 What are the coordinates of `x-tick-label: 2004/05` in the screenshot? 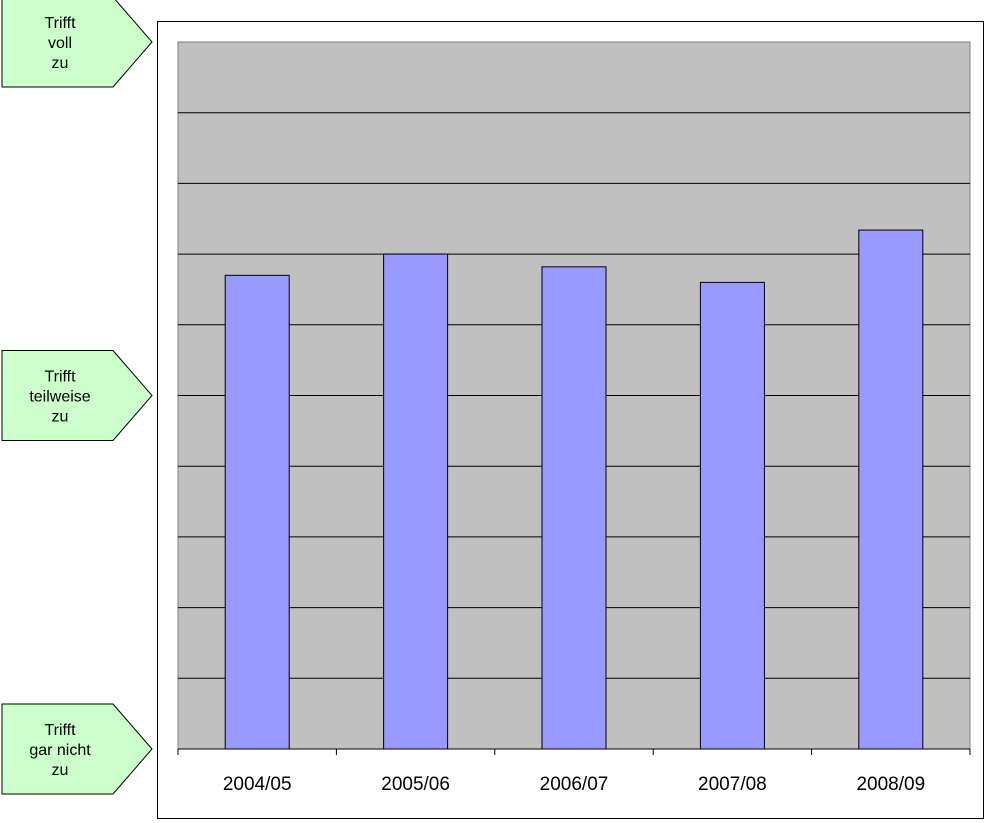 It's located at (257, 784).